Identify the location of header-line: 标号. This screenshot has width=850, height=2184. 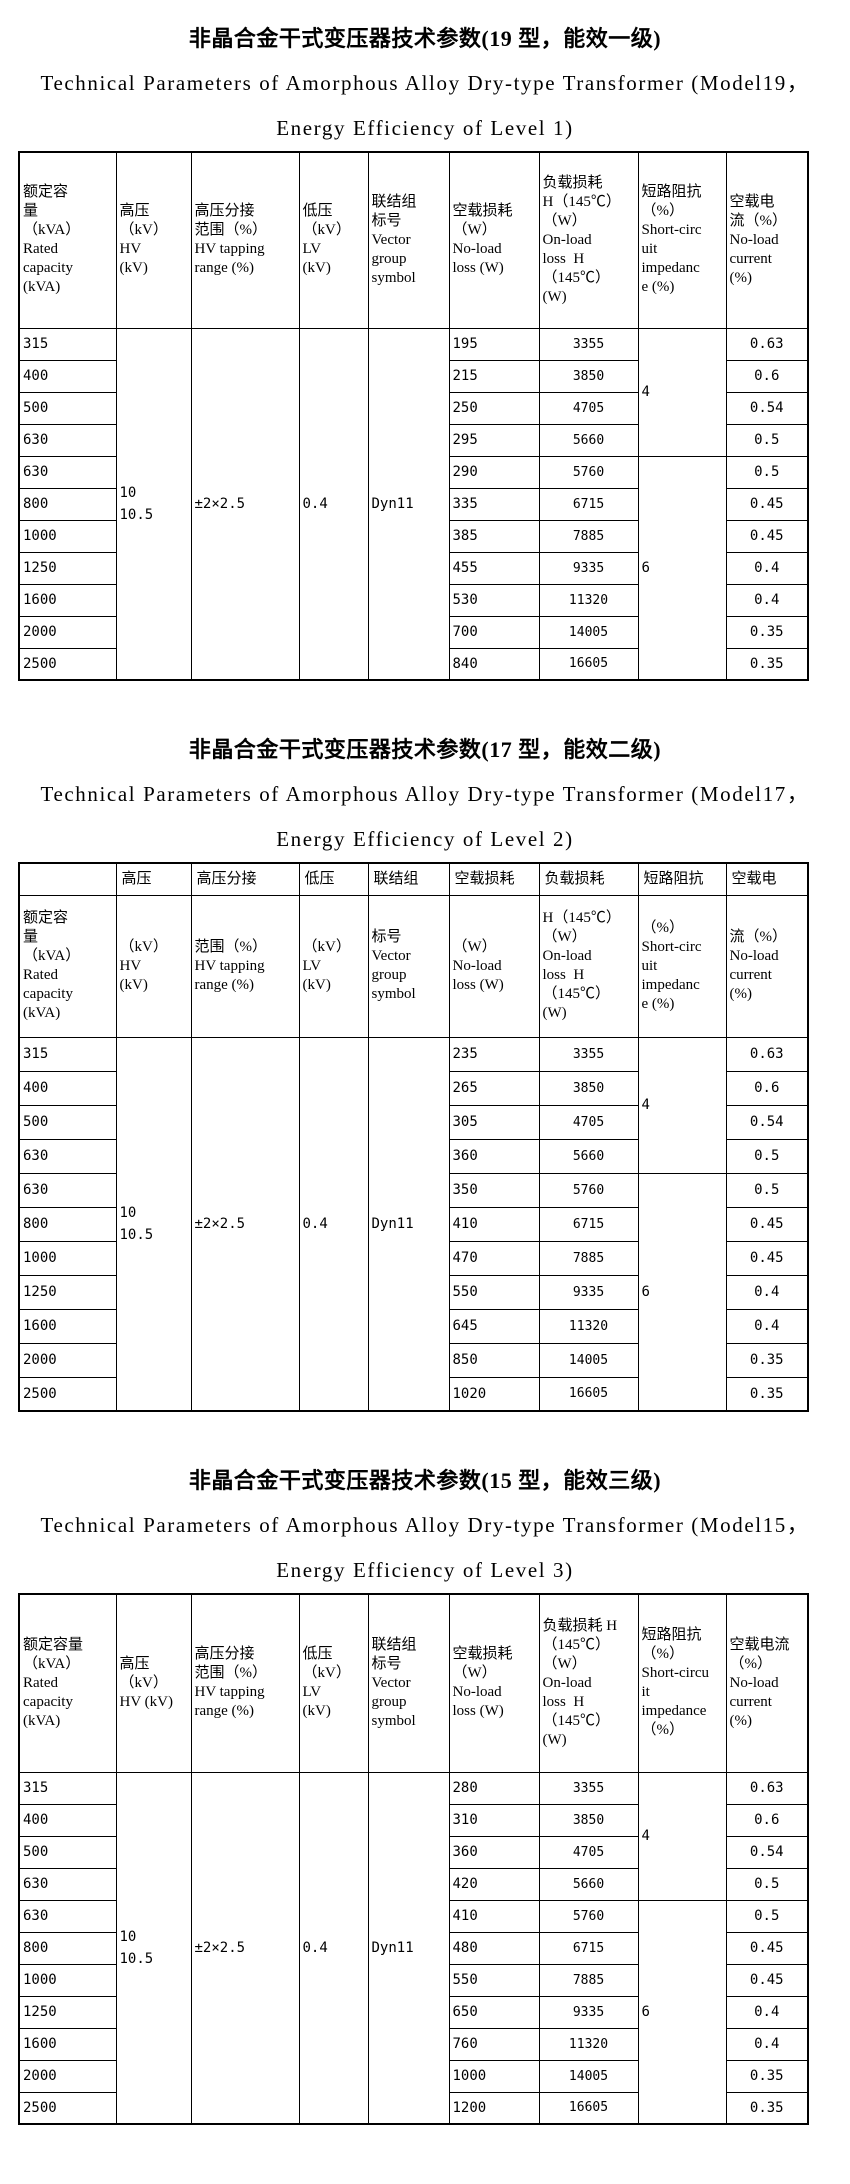
(386, 937).